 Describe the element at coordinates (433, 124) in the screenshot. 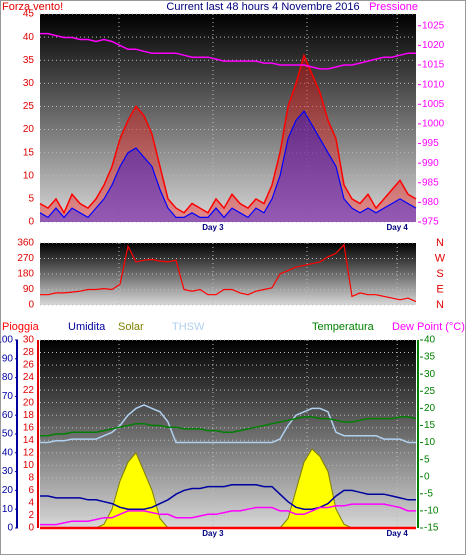

I see `tick-label: 1000` at that location.